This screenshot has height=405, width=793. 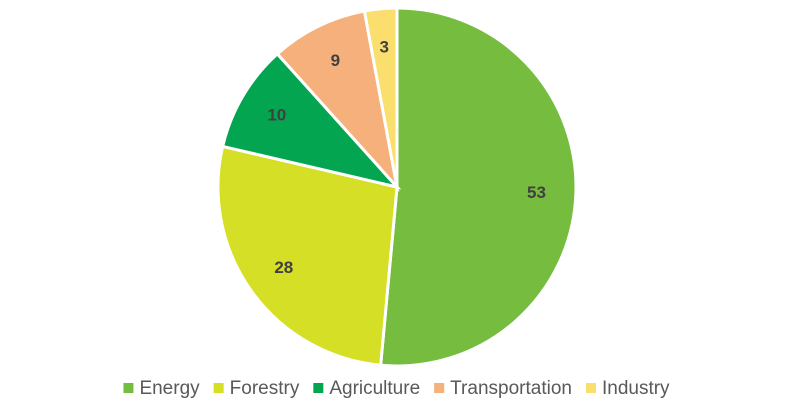 What do you see at coordinates (536, 192) in the screenshot?
I see `data-label: 53` at bounding box center [536, 192].